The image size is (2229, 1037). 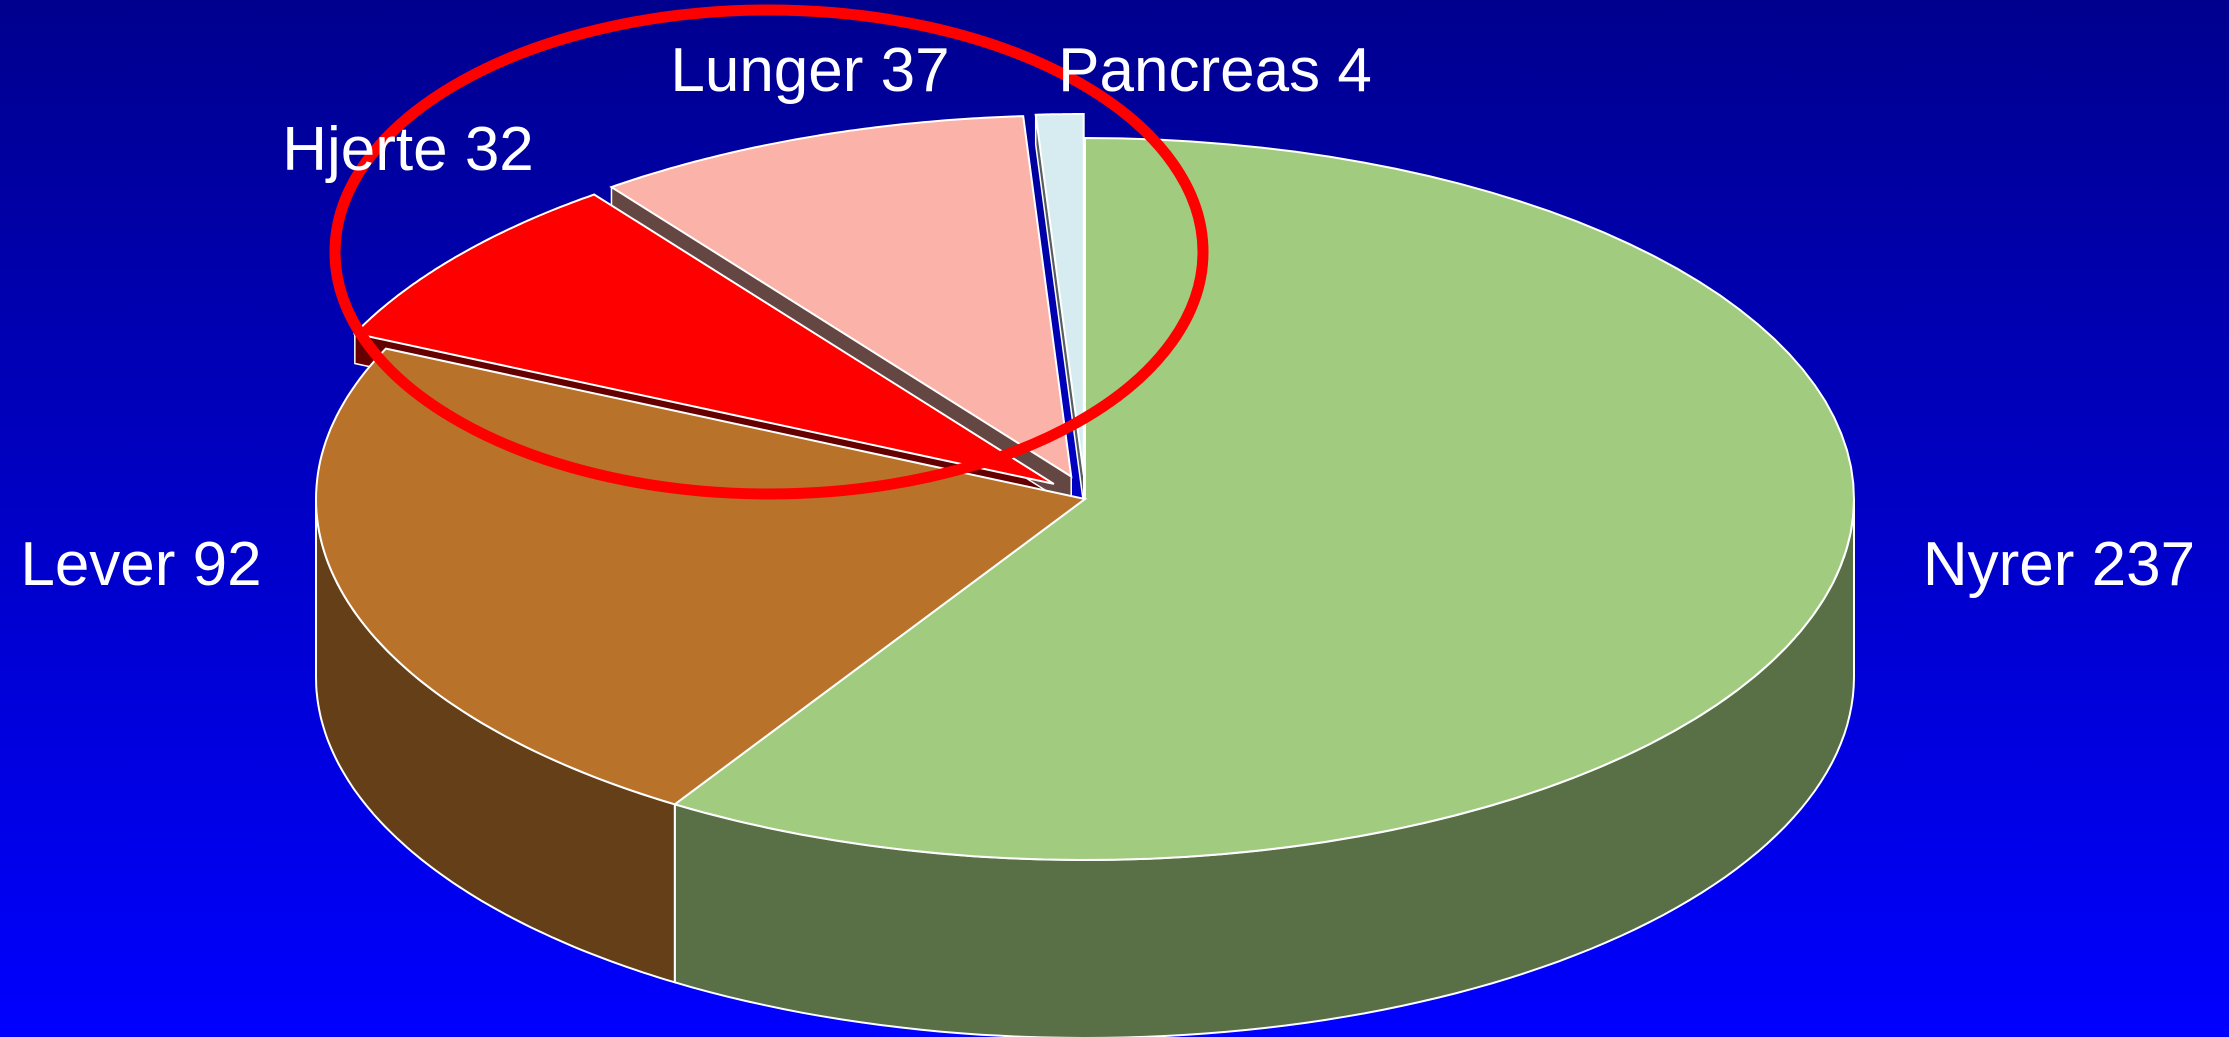 What do you see at coordinates (1354, 70) in the screenshot?
I see `label-value: 4` at bounding box center [1354, 70].